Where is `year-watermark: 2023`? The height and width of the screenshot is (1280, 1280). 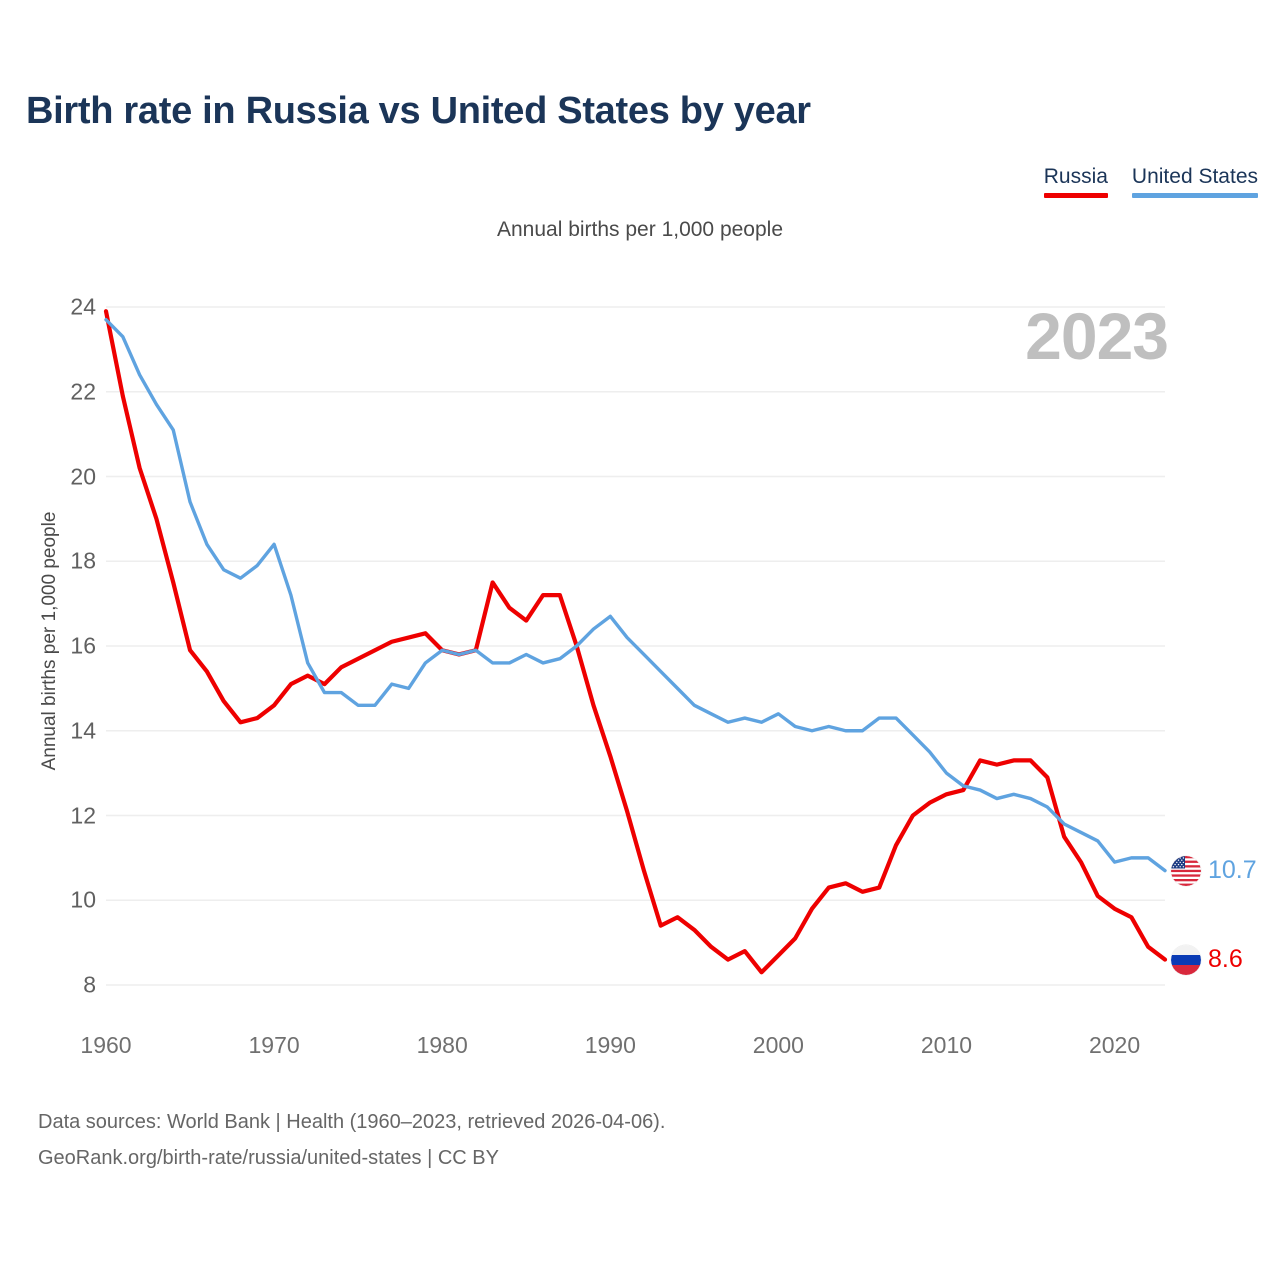
year-watermark: 2023 is located at coordinates (1097, 336).